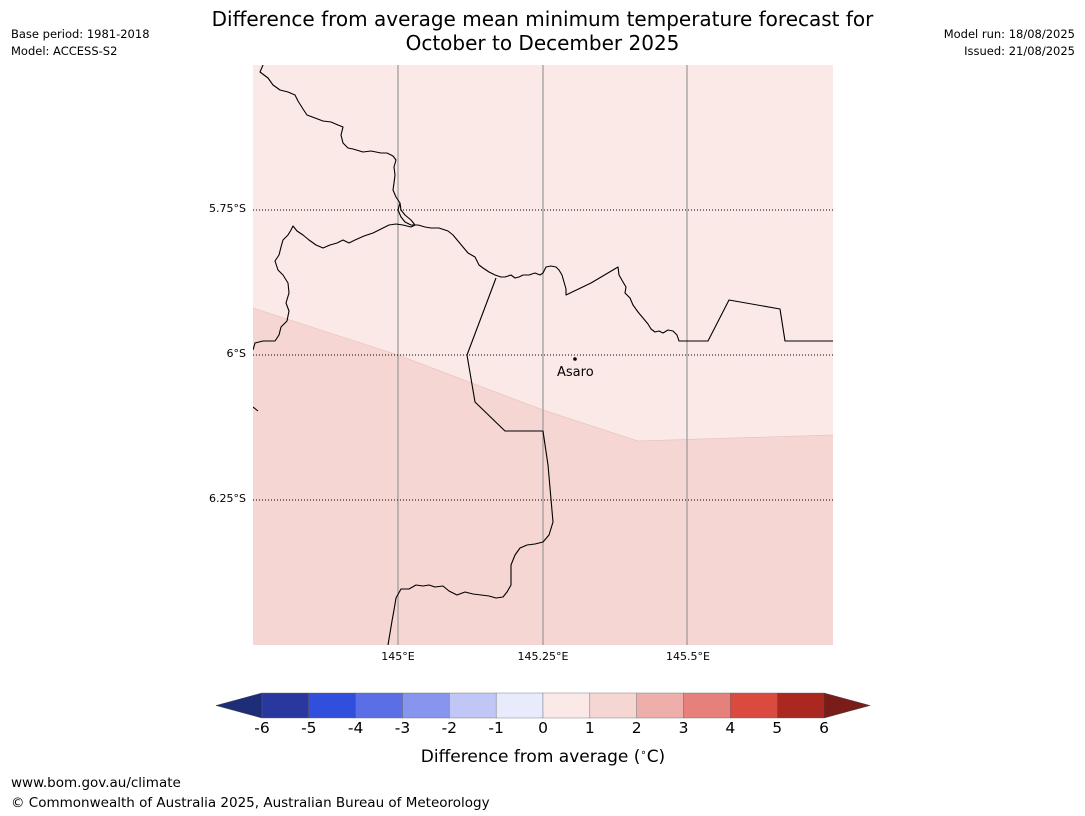 The width and height of the screenshot is (1085, 816). I want to click on colorbar-label: Difference from average (∘C), so click(543, 757).